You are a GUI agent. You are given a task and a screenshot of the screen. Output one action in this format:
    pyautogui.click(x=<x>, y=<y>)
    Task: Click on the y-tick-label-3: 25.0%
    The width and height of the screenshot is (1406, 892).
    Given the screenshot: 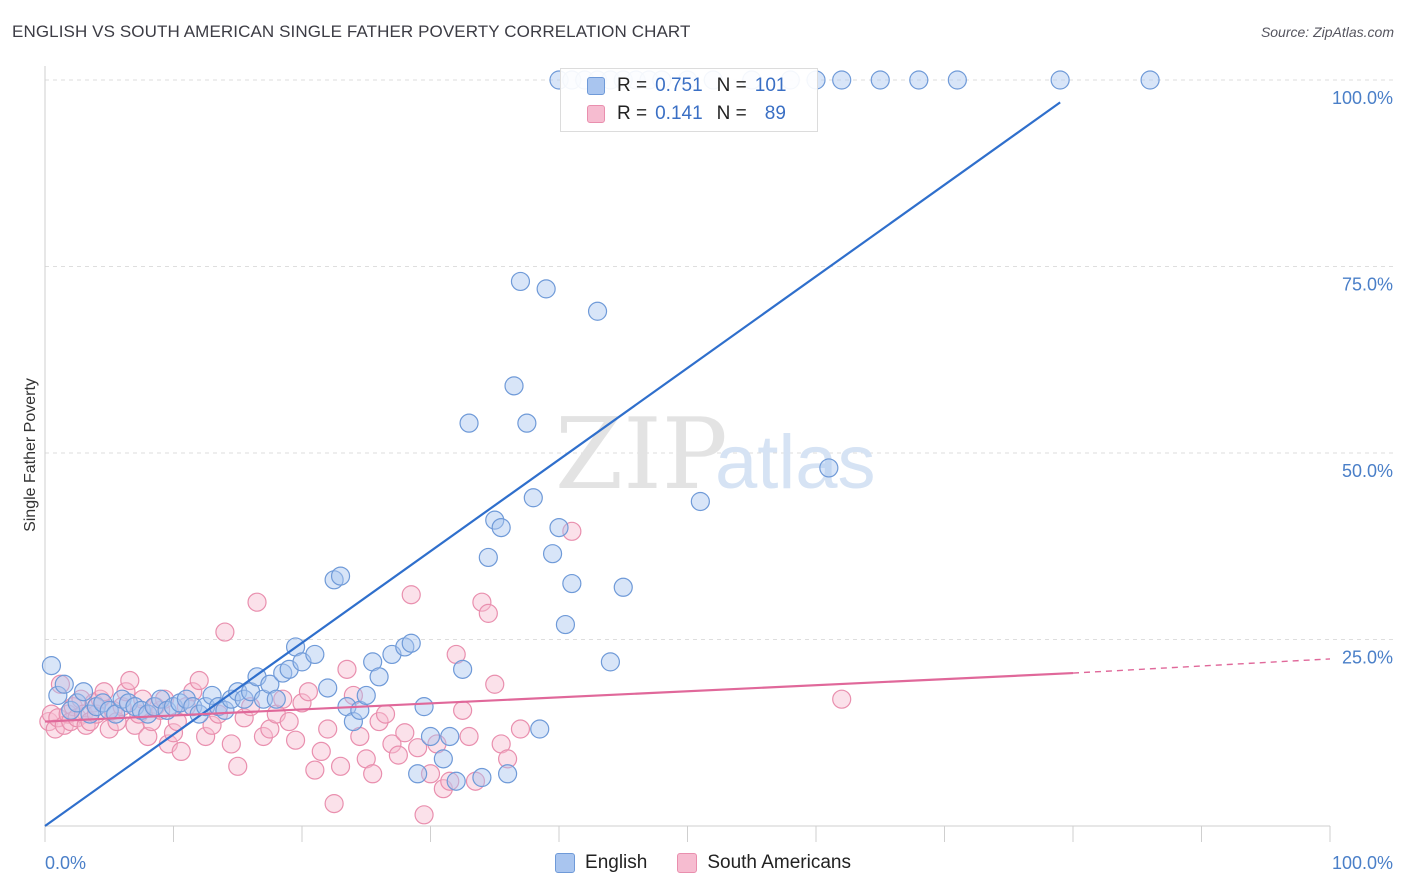 What is the action you would take?
    pyautogui.click(x=1367, y=658)
    